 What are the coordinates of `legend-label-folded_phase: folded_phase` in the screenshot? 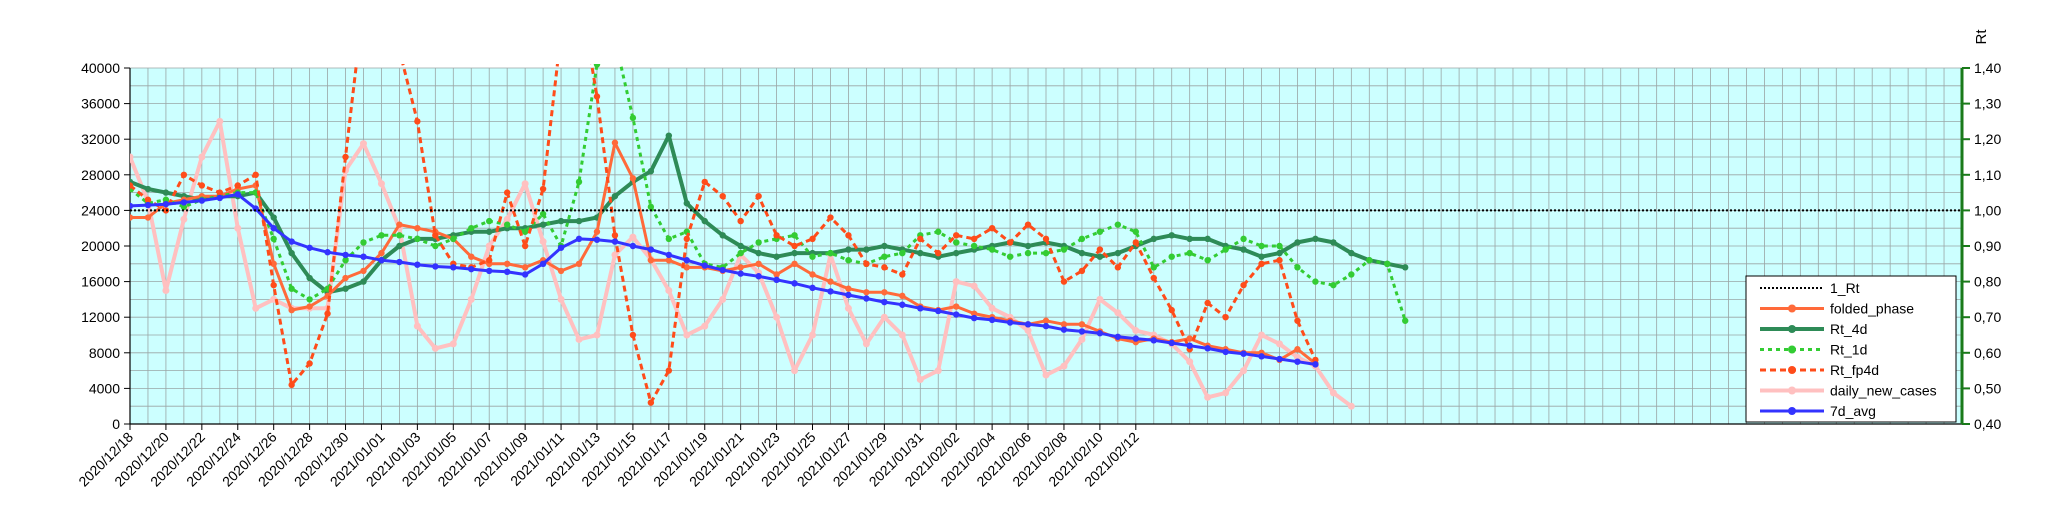 It's located at (1872, 309).